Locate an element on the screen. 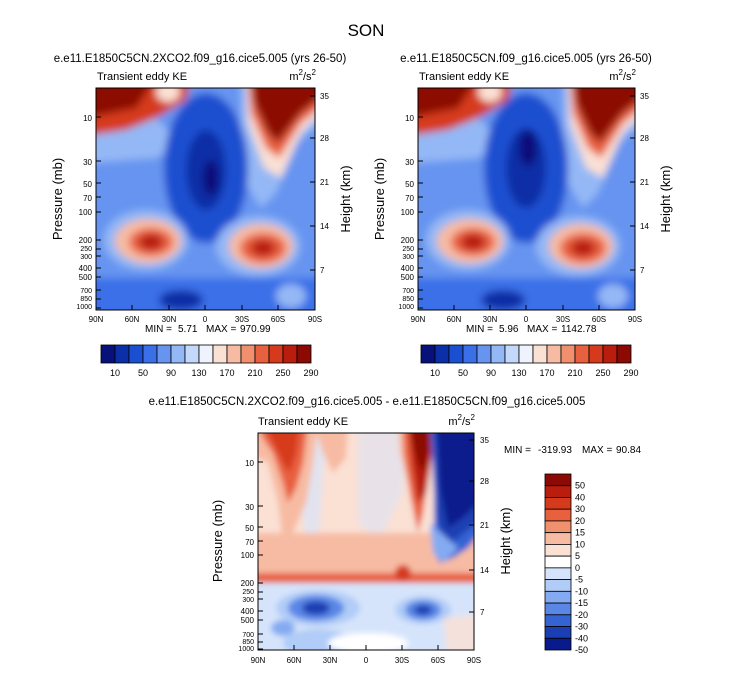 Image resolution: width=733 pixels, height=673 pixels. y-tick-label: 1000 is located at coordinates (406, 307).